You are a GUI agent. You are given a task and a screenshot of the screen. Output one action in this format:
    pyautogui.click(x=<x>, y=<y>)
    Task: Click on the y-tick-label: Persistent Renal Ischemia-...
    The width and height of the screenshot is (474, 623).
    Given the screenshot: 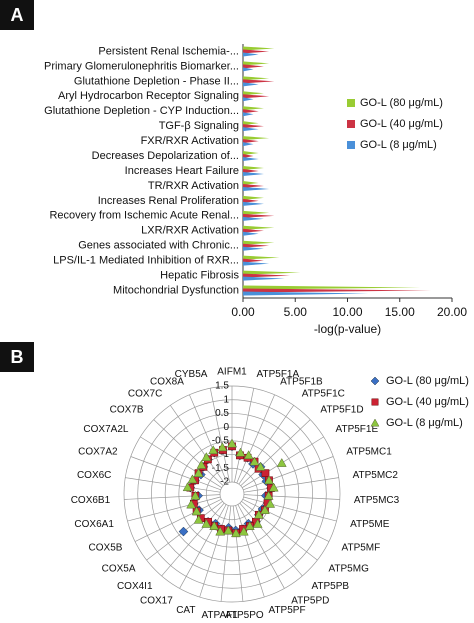 What is the action you would take?
    pyautogui.click(x=168, y=51)
    